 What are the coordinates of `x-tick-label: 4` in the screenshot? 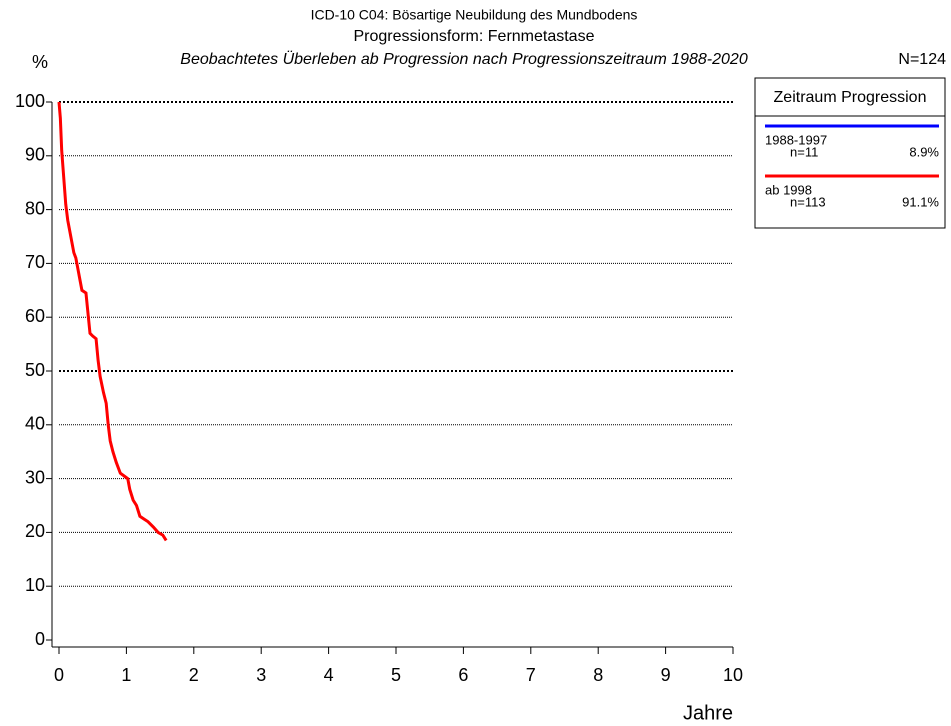 It's located at (329, 675).